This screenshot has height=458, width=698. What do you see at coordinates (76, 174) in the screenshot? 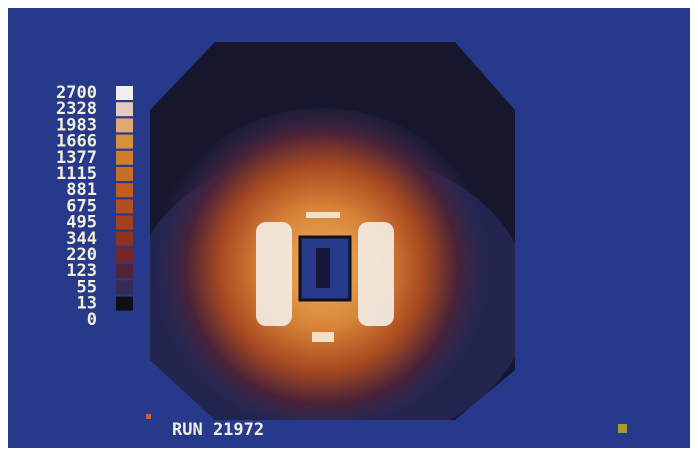
I see `legend-label: 1115` at bounding box center [76, 174].